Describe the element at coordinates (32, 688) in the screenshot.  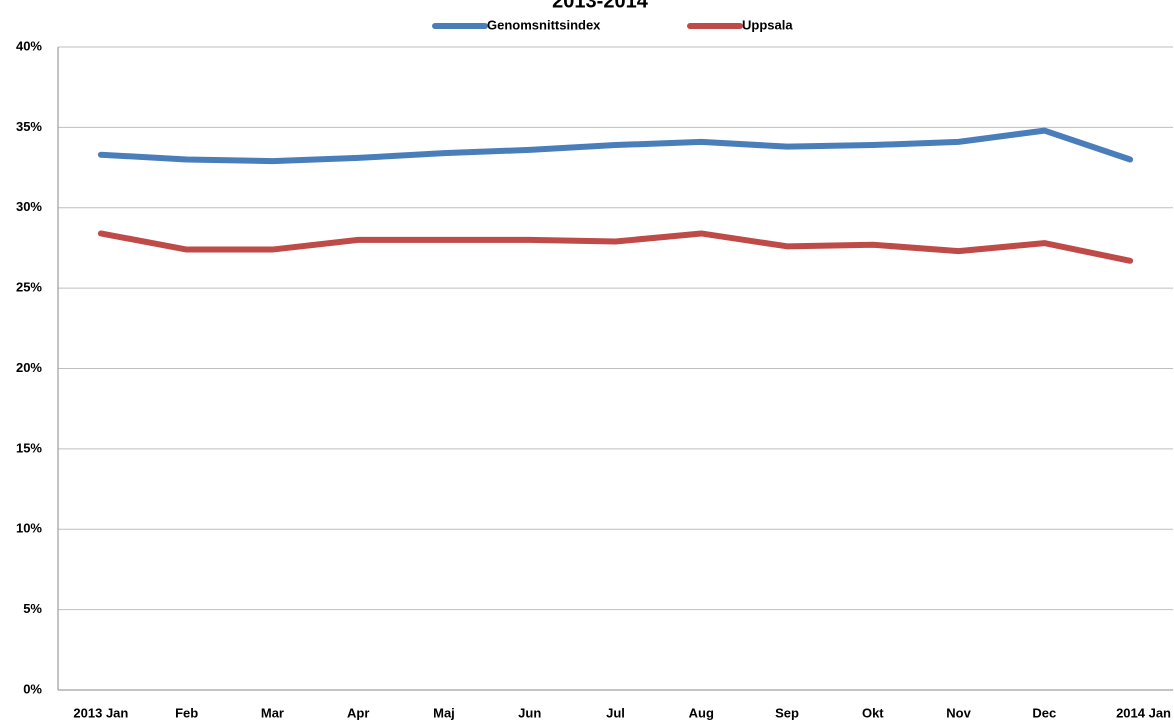
I see `y-tick-label: 0%` at that location.